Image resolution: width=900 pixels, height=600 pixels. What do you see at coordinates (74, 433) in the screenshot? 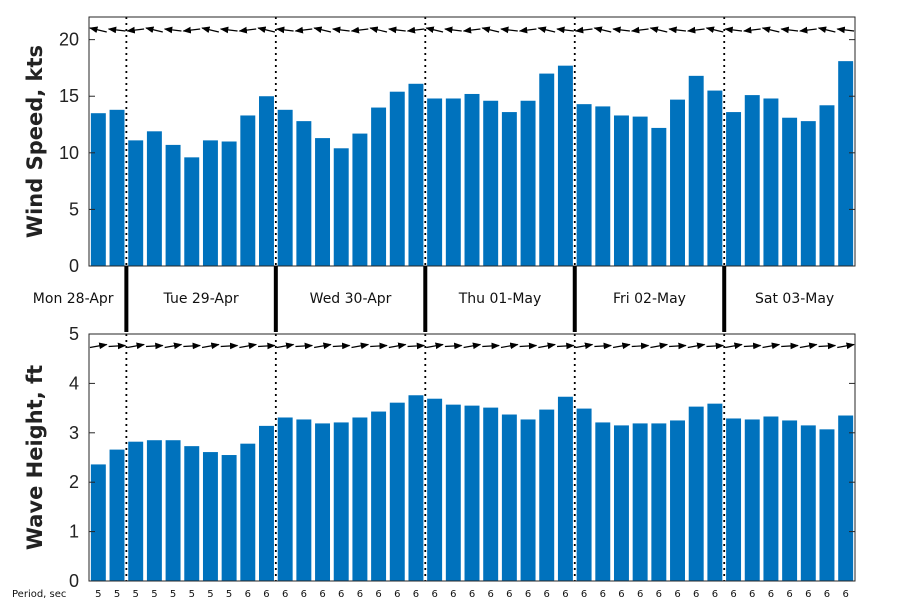
I see `y-tick-label: 3` at bounding box center [74, 433].